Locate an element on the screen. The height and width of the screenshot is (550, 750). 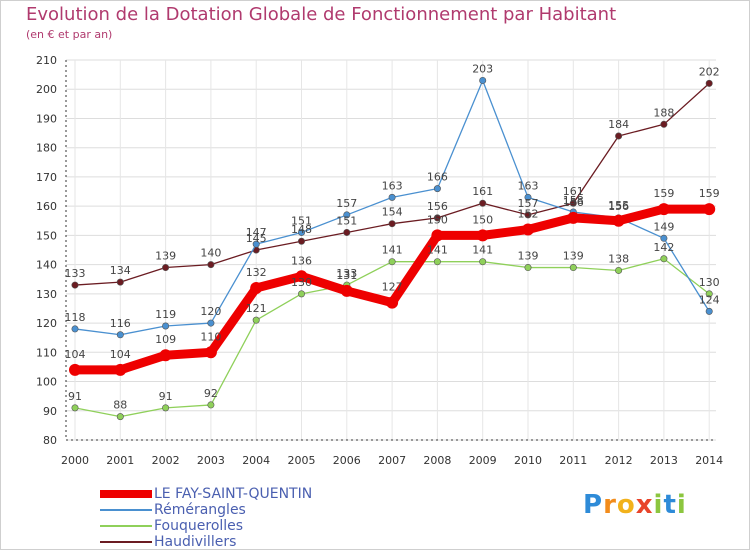
data-label-le-fay-saint-quentin: 136 is located at coordinates (301, 260).